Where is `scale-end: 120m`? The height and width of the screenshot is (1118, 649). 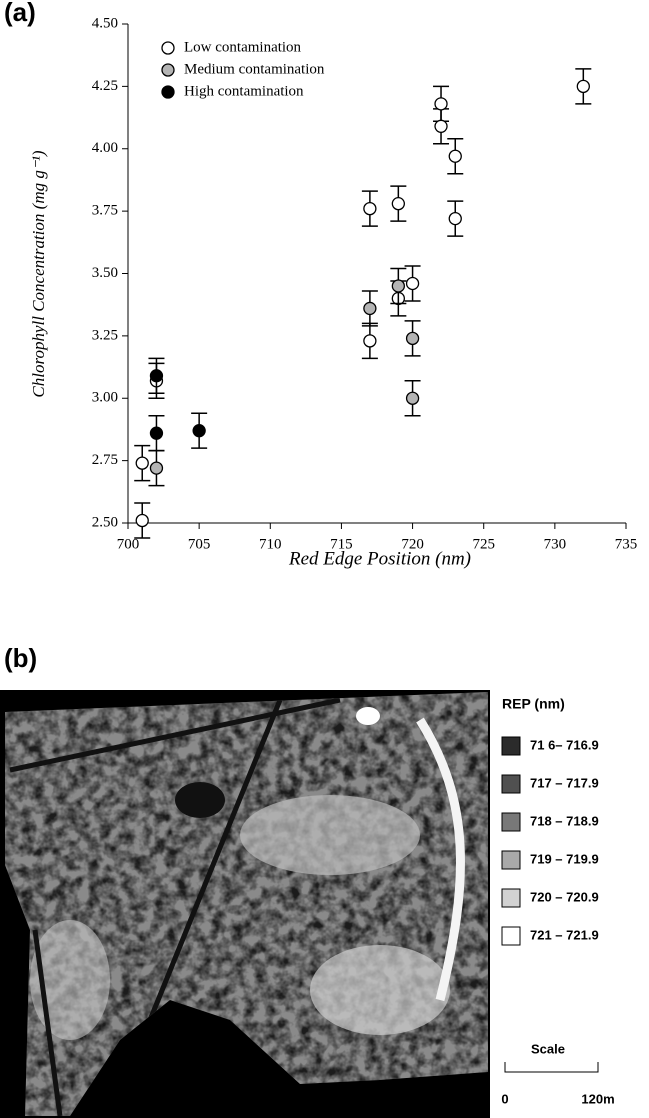 scale-end: 120m is located at coordinates (597, 1098).